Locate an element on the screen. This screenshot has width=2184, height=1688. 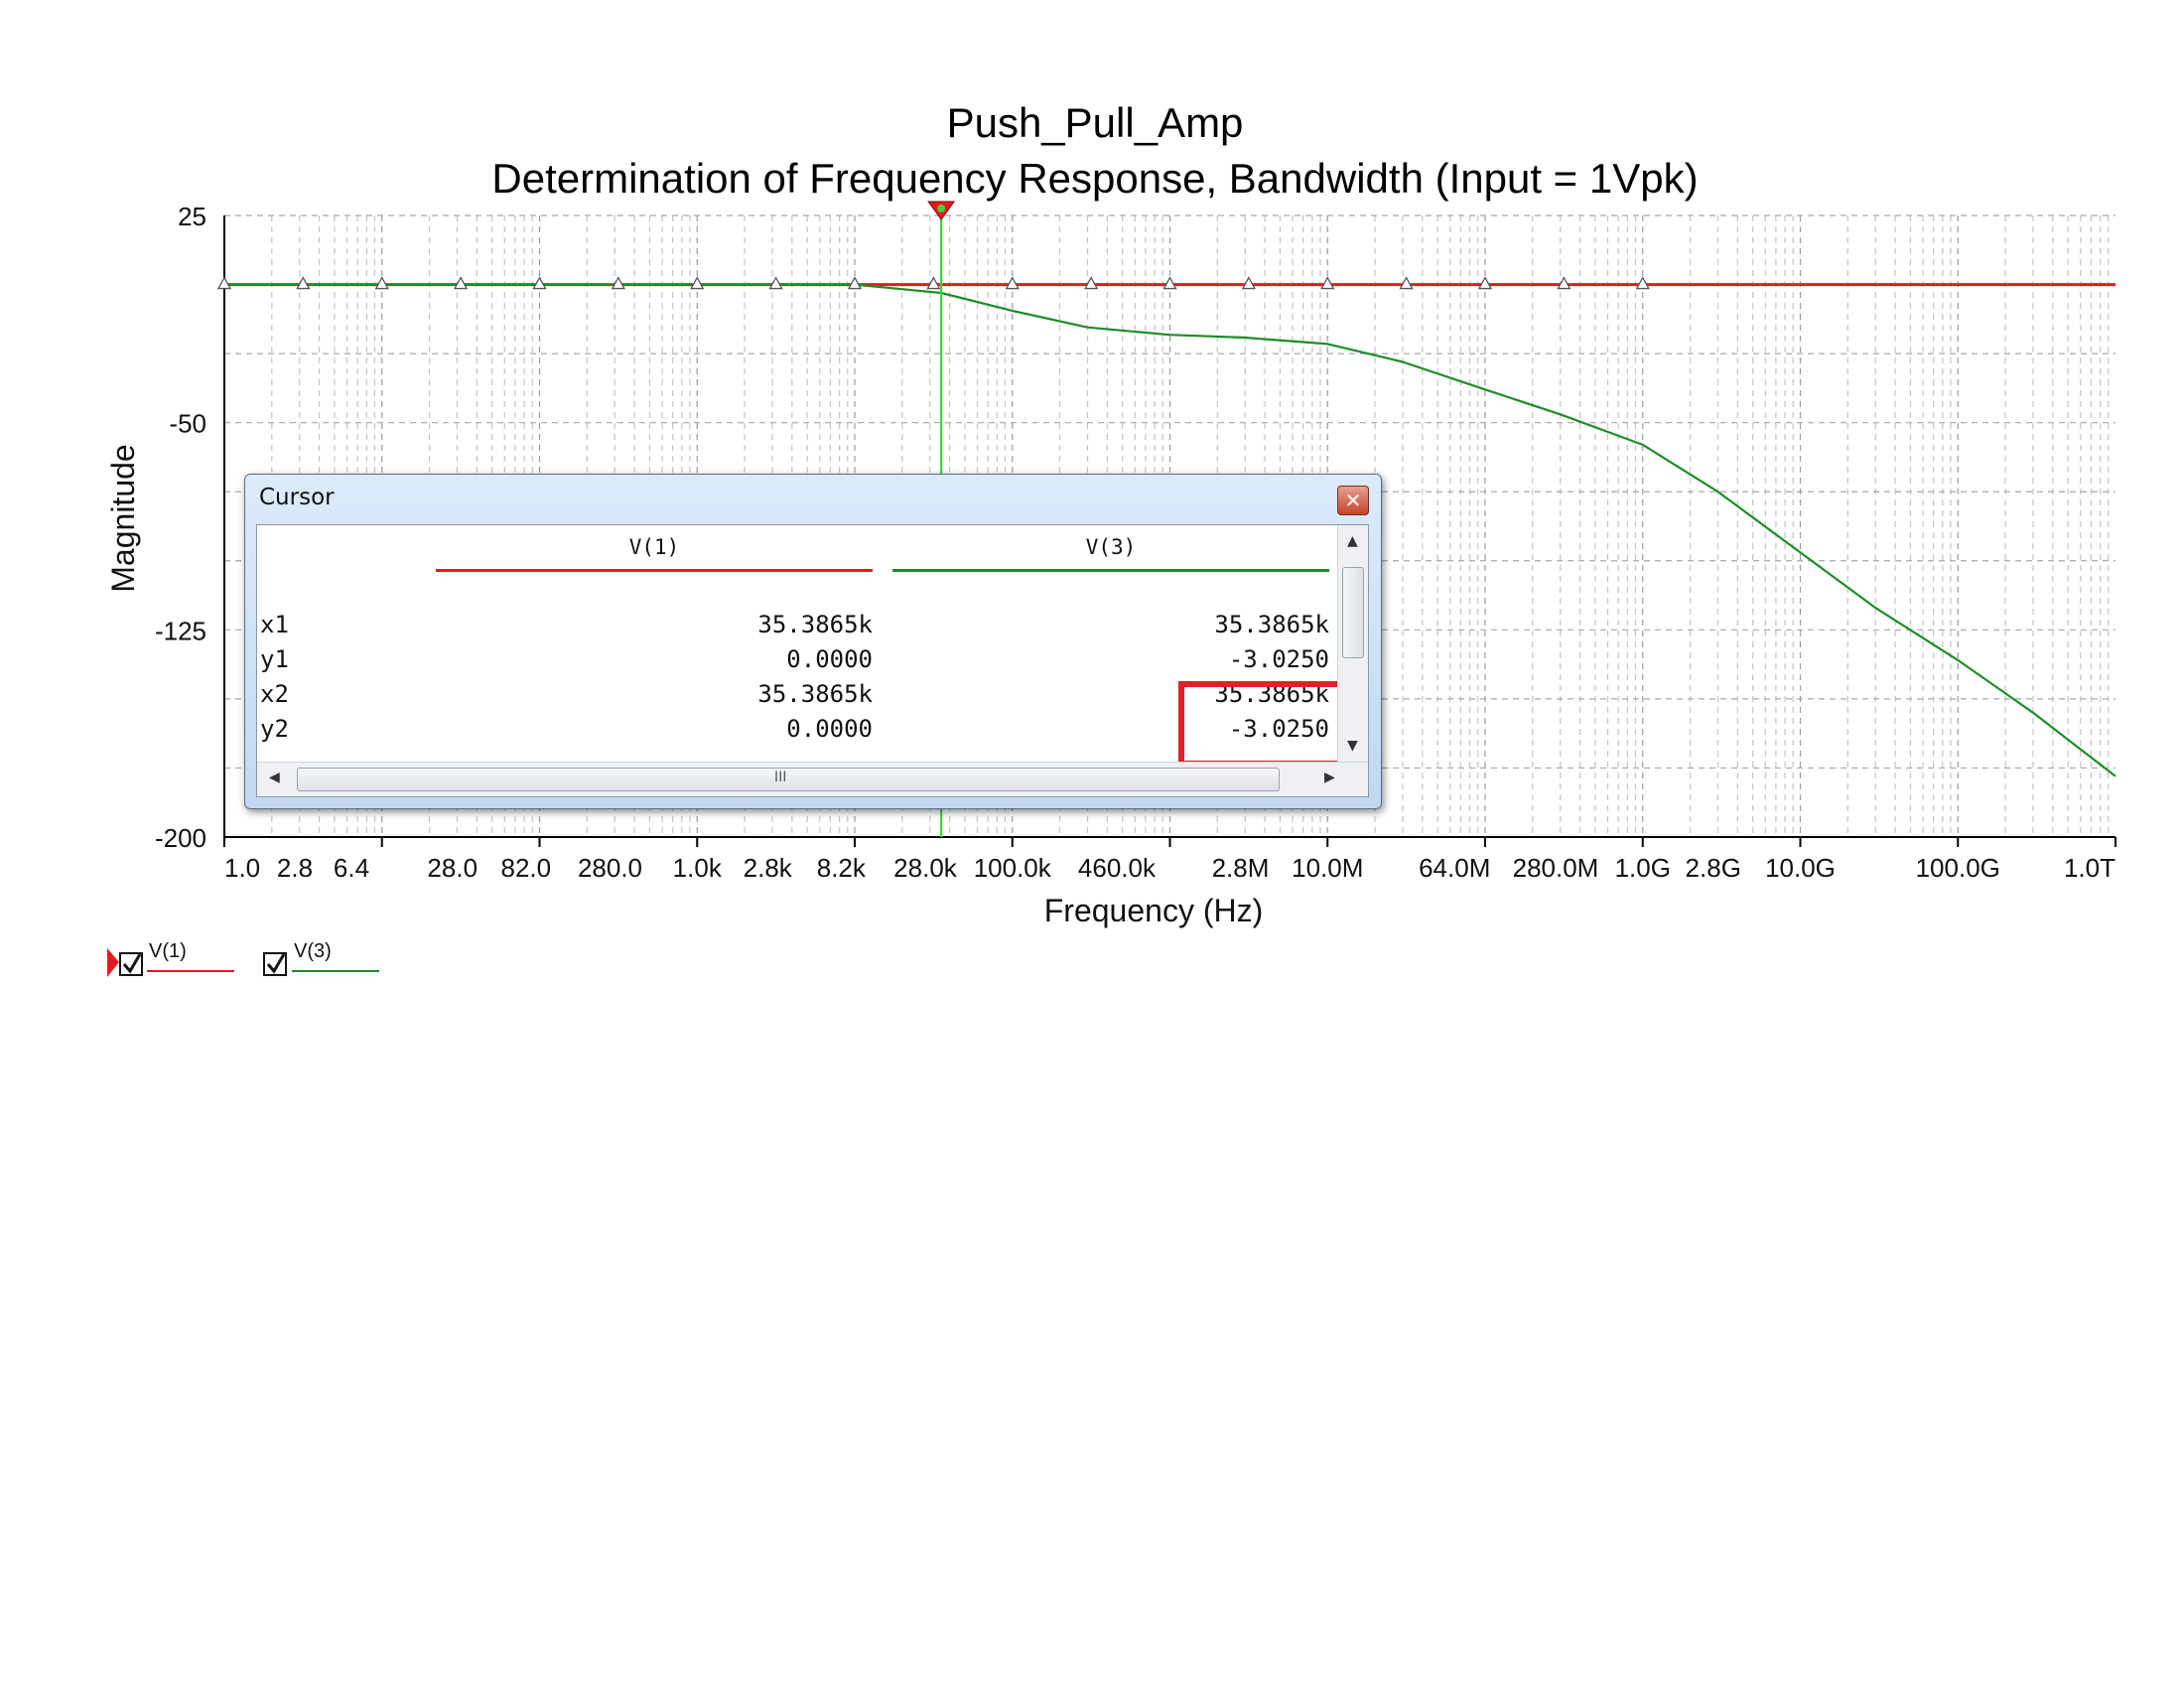
legend-label: V(1) is located at coordinates (168, 951).